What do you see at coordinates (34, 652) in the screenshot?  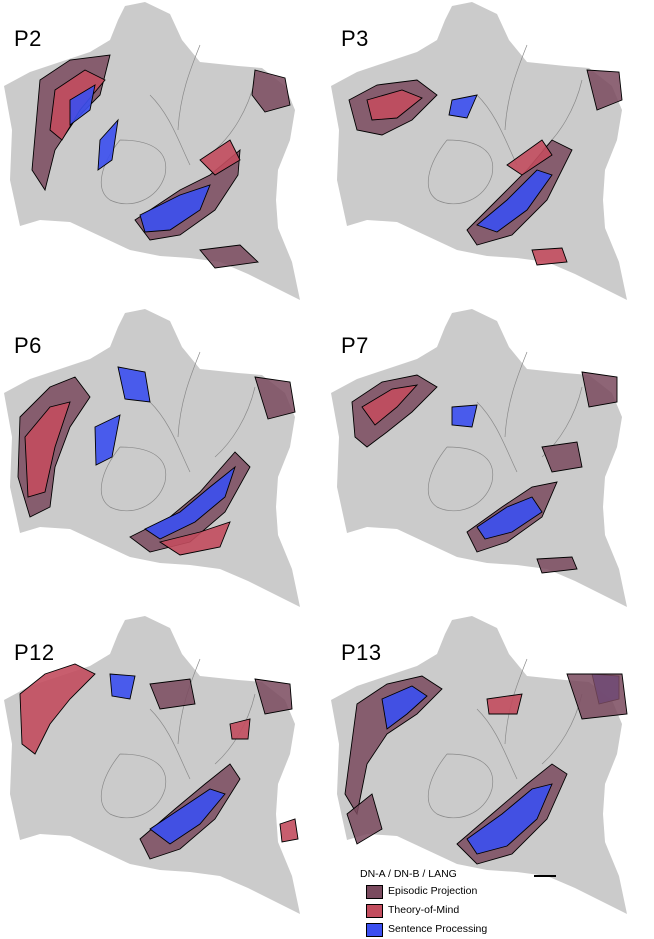 I see `panel-label: P12` at bounding box center [34, 652].